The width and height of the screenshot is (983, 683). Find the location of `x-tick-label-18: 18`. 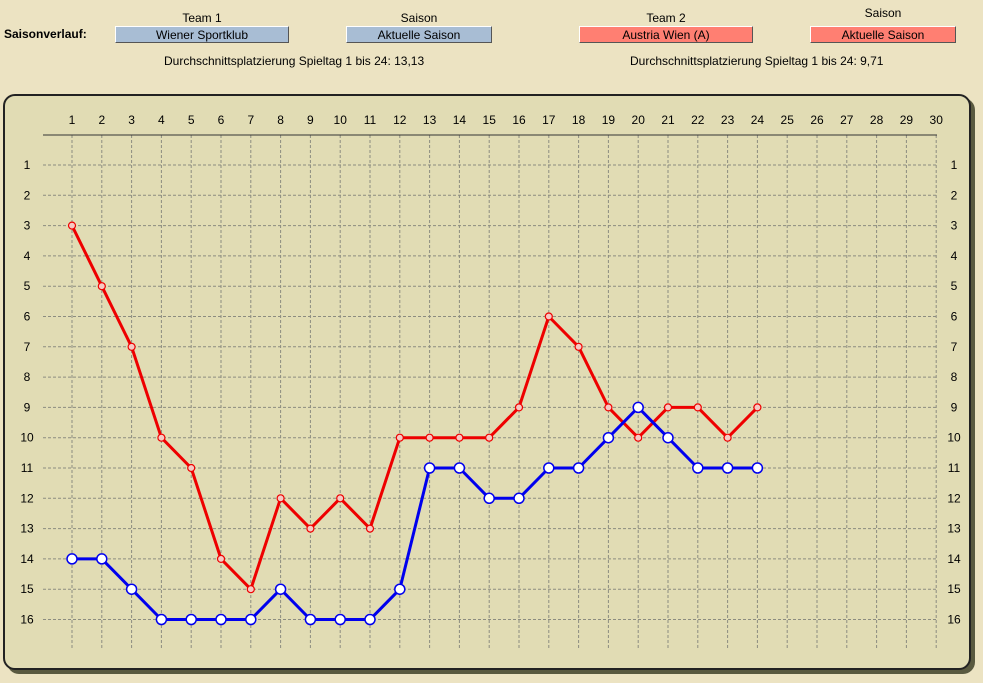

x-tick-label-18: 18 is located at coordinates (579, 120).